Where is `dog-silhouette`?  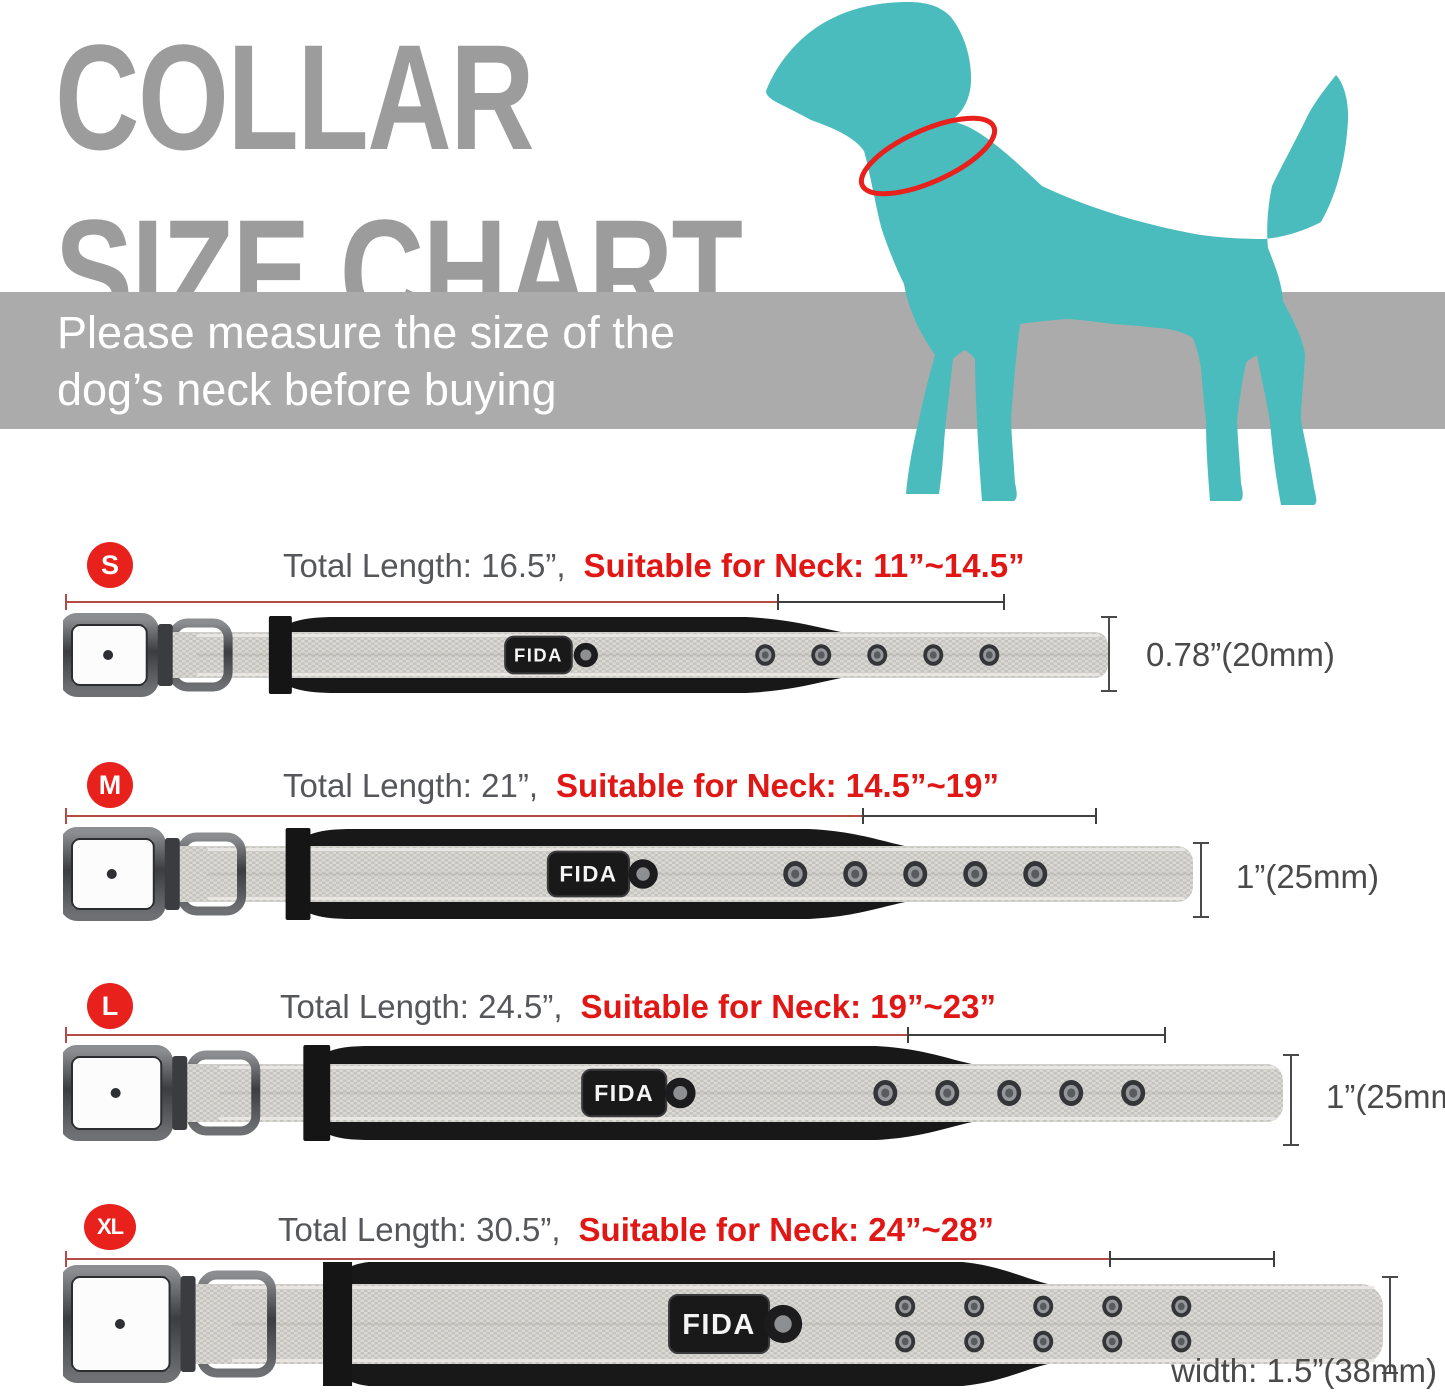 dog-silhouette is located at coordinates (1057, 253).